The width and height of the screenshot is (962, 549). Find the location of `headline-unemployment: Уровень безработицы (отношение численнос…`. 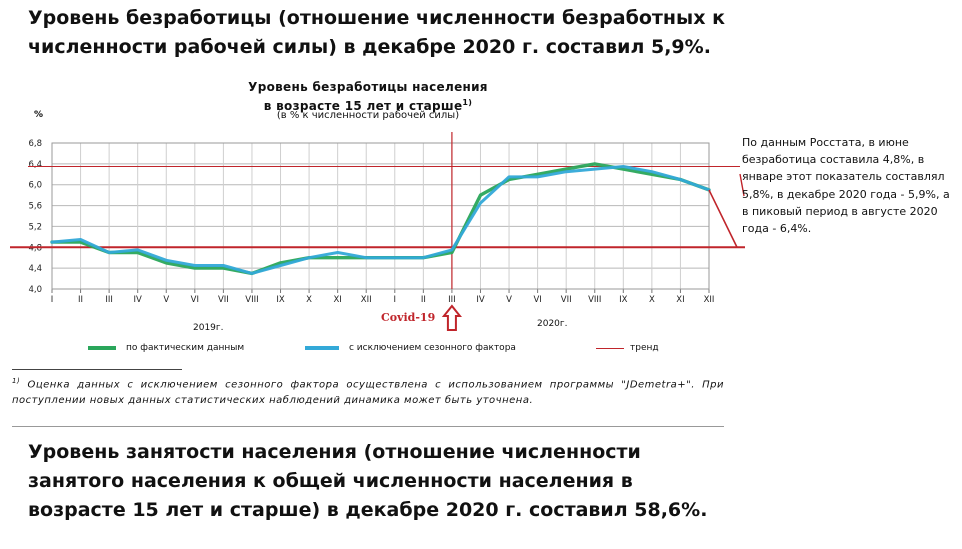

headline-unemployment: Уровень безработицы (отношение численнос… is located at coordinates (376, 32).